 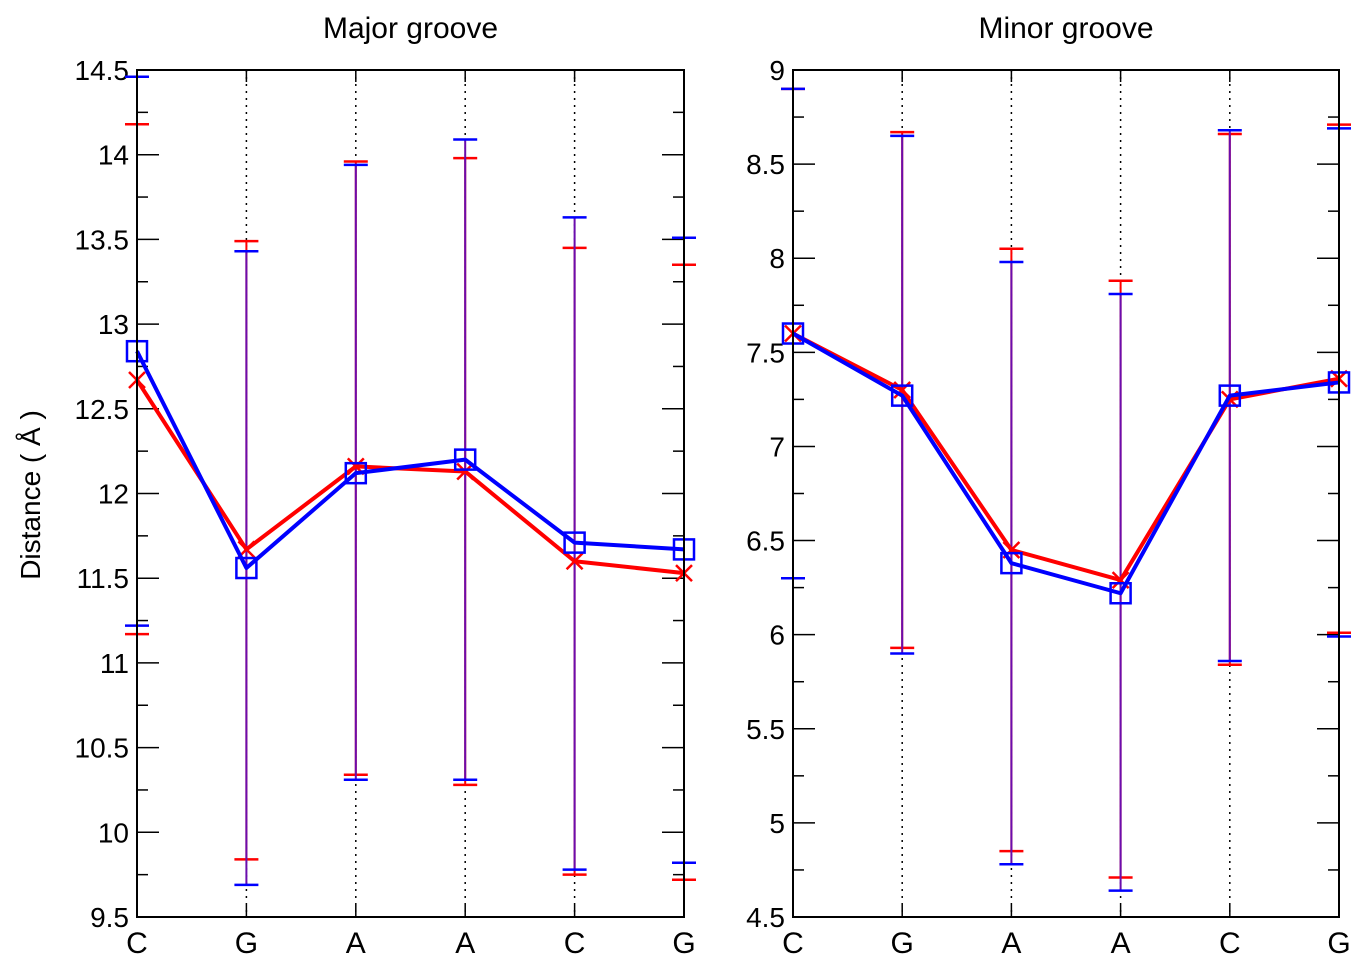 I want to click on y-tick-label: 13, so click(x=113, y=324).